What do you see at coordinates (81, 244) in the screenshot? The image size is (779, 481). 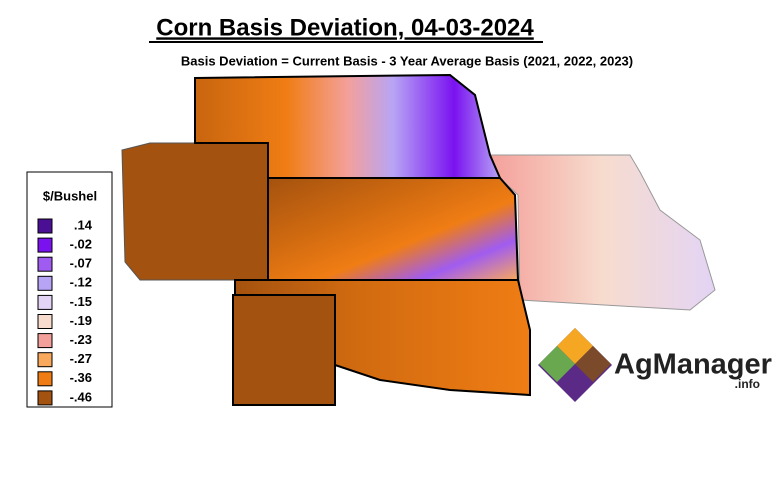 I see `legend-label: -.02` at bounding box center [81, 244].